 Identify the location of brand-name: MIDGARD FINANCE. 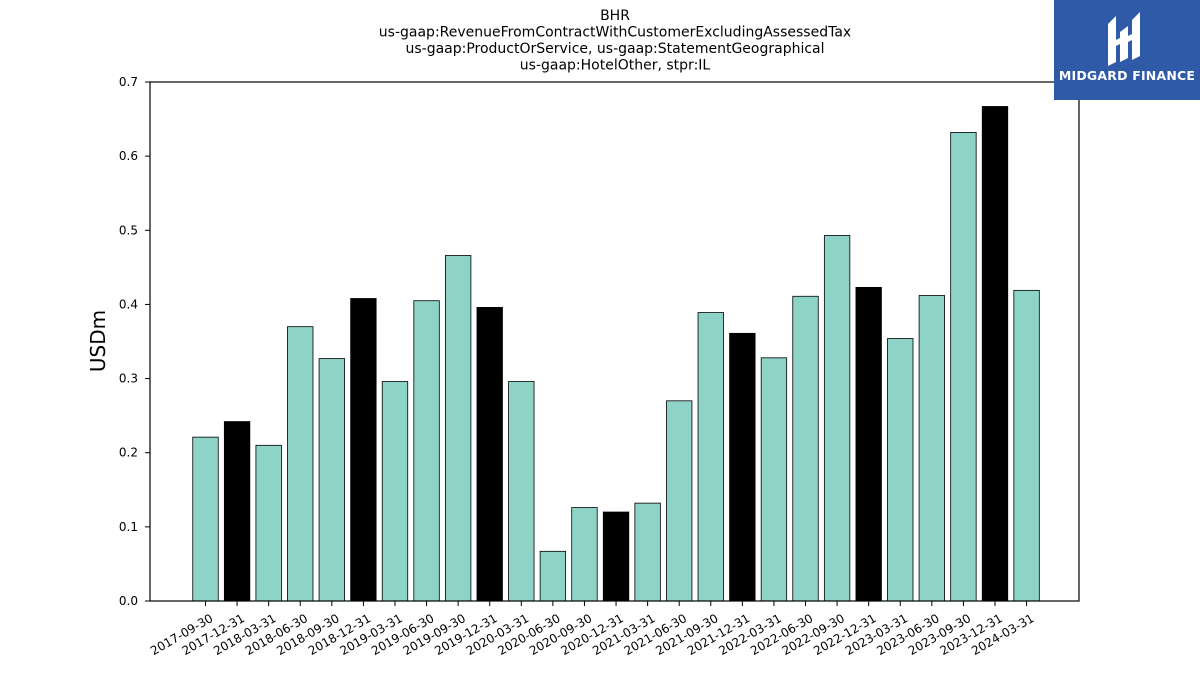
(1127, 75).